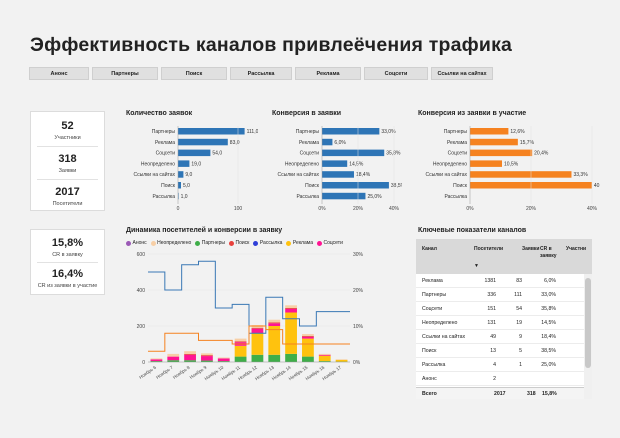 The height and width of the screenshot is (438, 620). Describe the element at coordinates (588, 323) in the screenshot. I see `scrollbar-thumb` at that location.